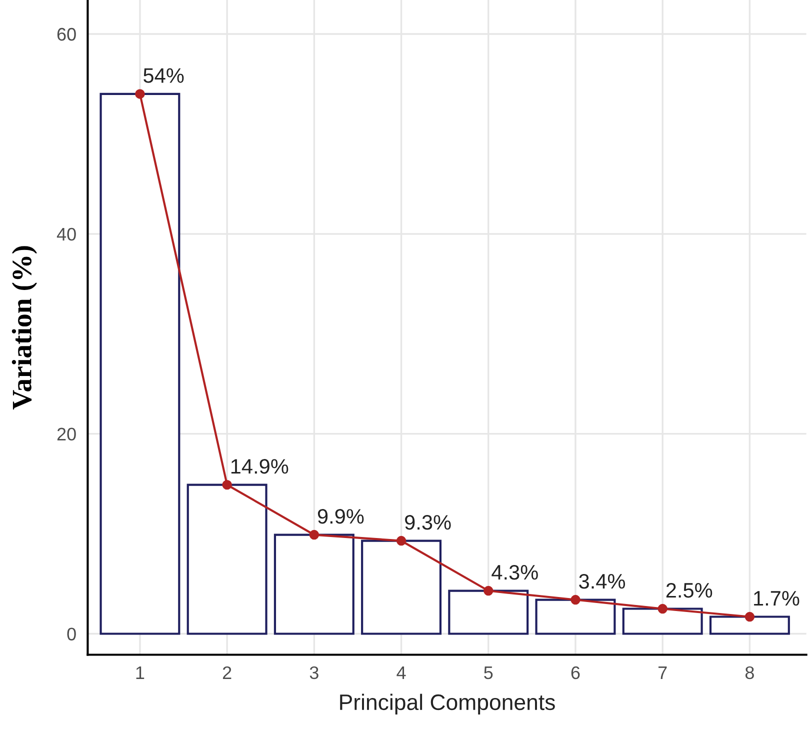  I want to click on data-label: 9.9%, so click(341, 516).